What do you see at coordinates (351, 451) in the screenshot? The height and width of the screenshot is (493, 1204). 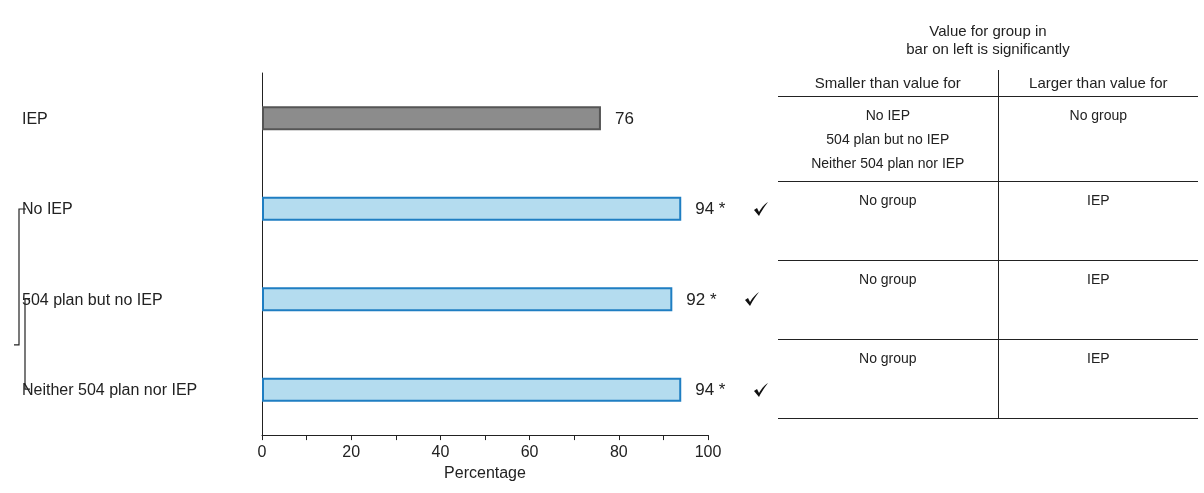 I see `x-tick-label: 20` at bounding box center [351, 451].